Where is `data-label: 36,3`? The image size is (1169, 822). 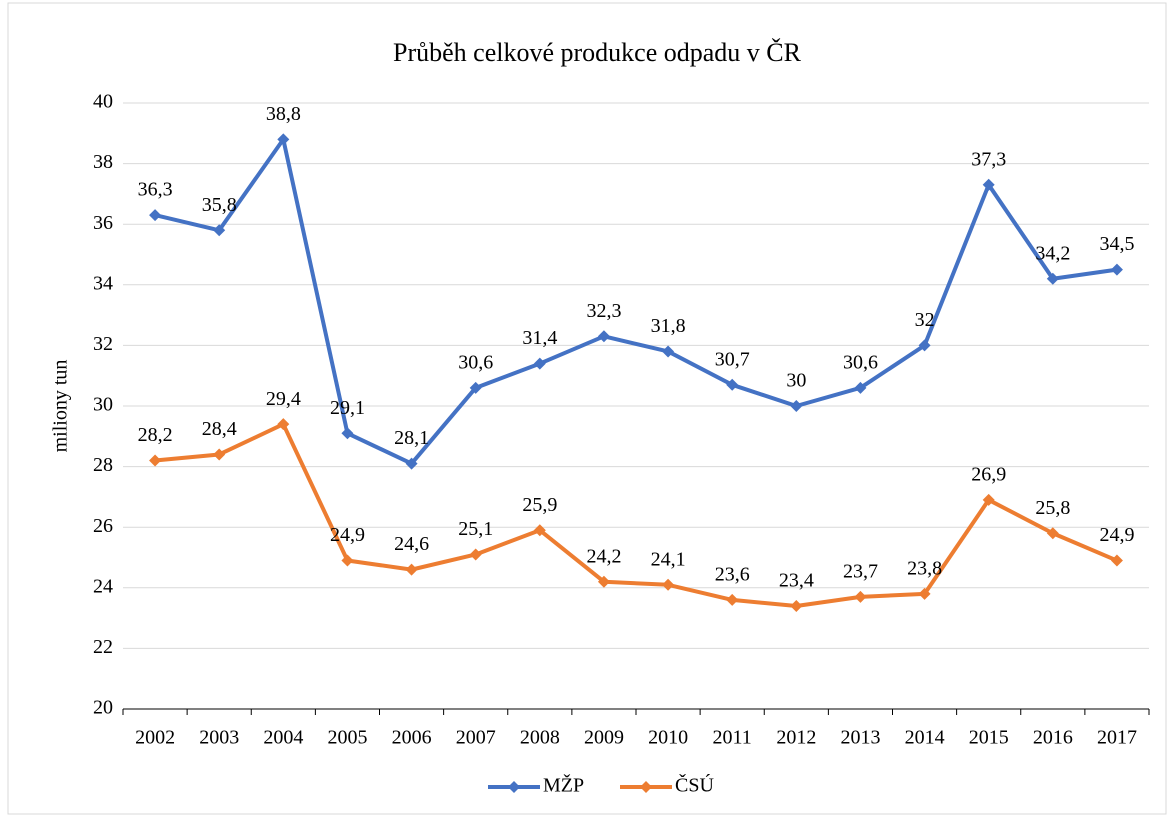 data-label: 36,3 is located at coordinates (155, 190).